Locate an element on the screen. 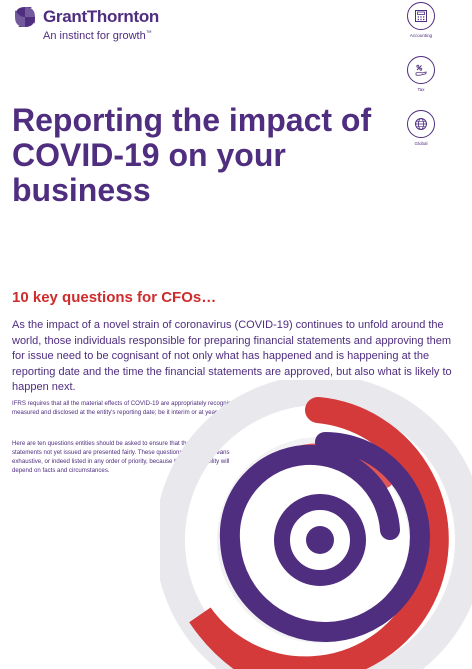 This screenshot has width=472, height=669. logo-tagline-text: An instinct for growth is located at coordinates (94, 36).